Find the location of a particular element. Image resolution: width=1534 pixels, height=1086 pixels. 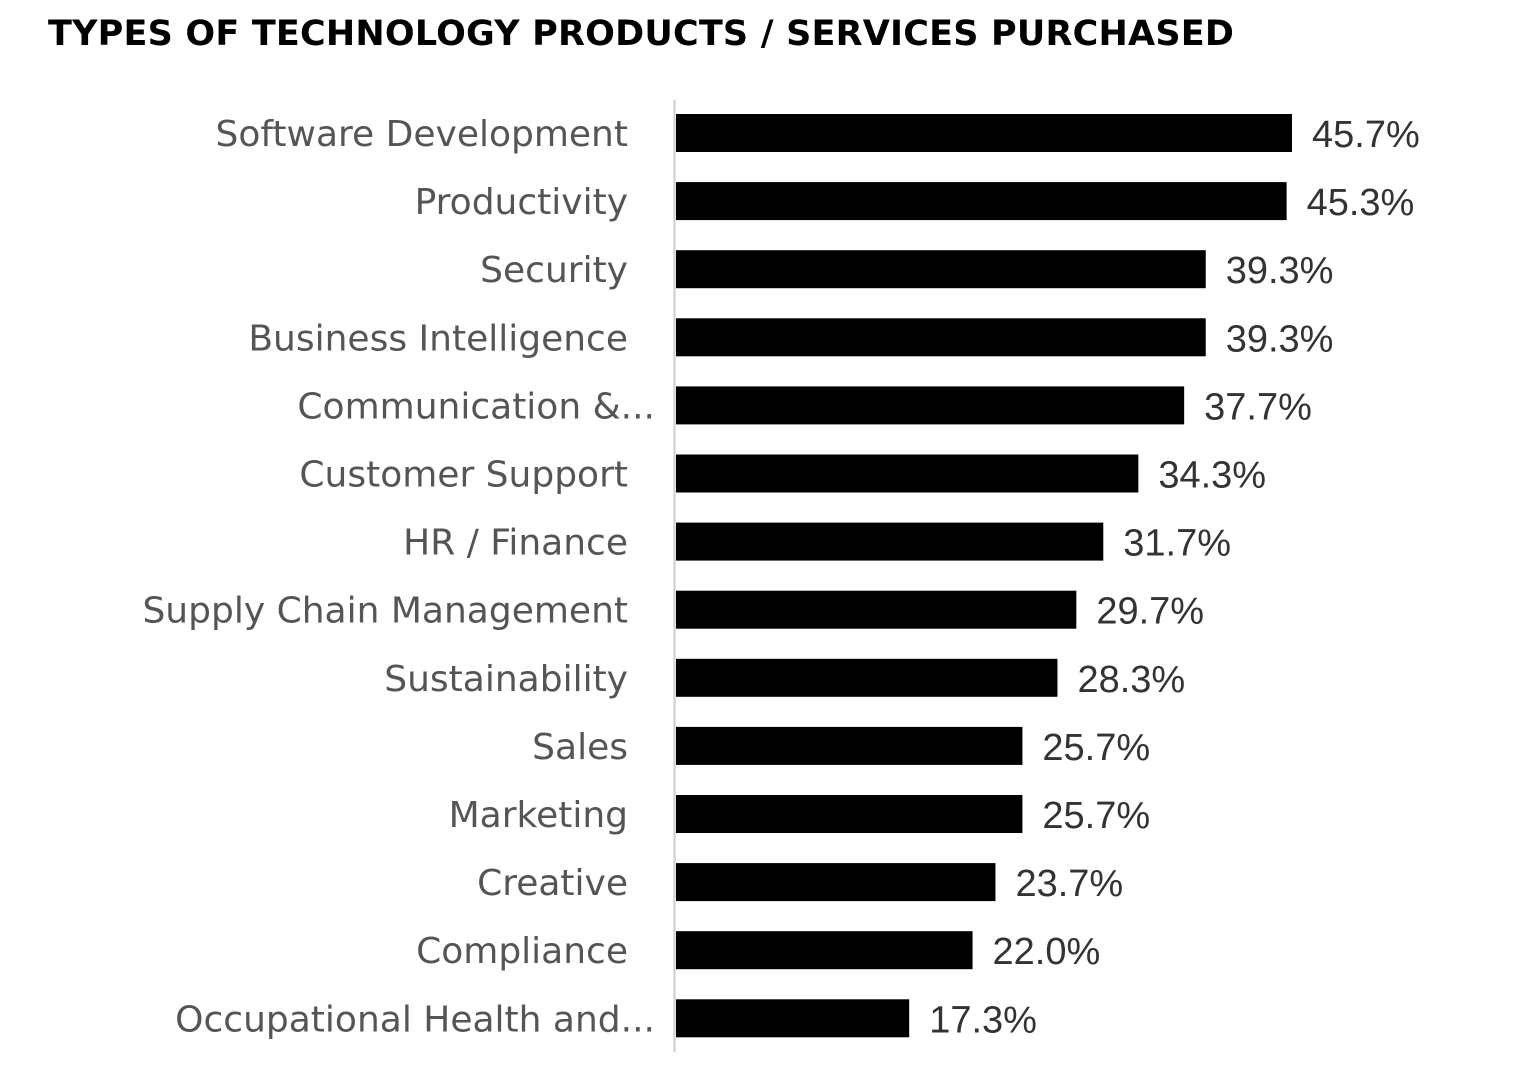

data-label: 37.7% is located at coordinates (1258, 407).